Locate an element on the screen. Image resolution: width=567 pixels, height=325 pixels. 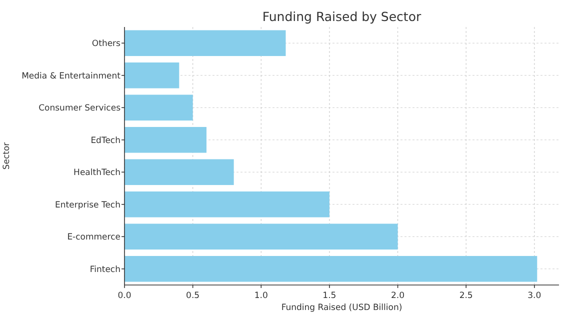
y-tick-label: Media & Entertainment is located at coordinates (72, 76).